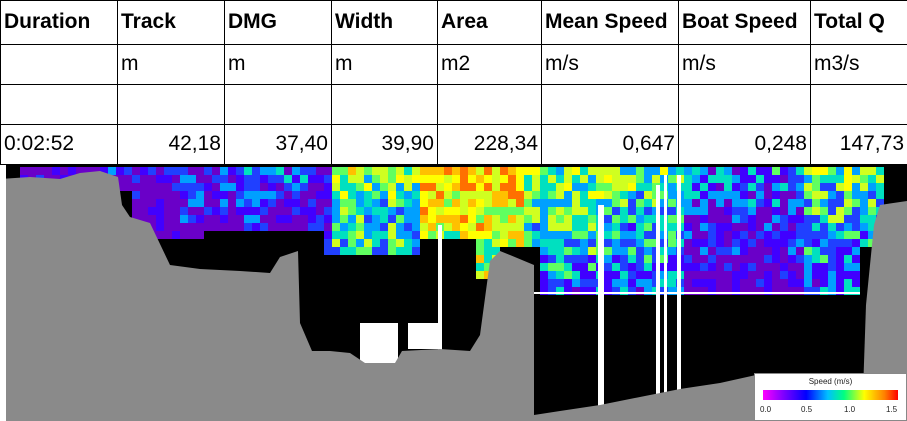  I want to click on unit-total-q: m3/s, so click(858, 64).